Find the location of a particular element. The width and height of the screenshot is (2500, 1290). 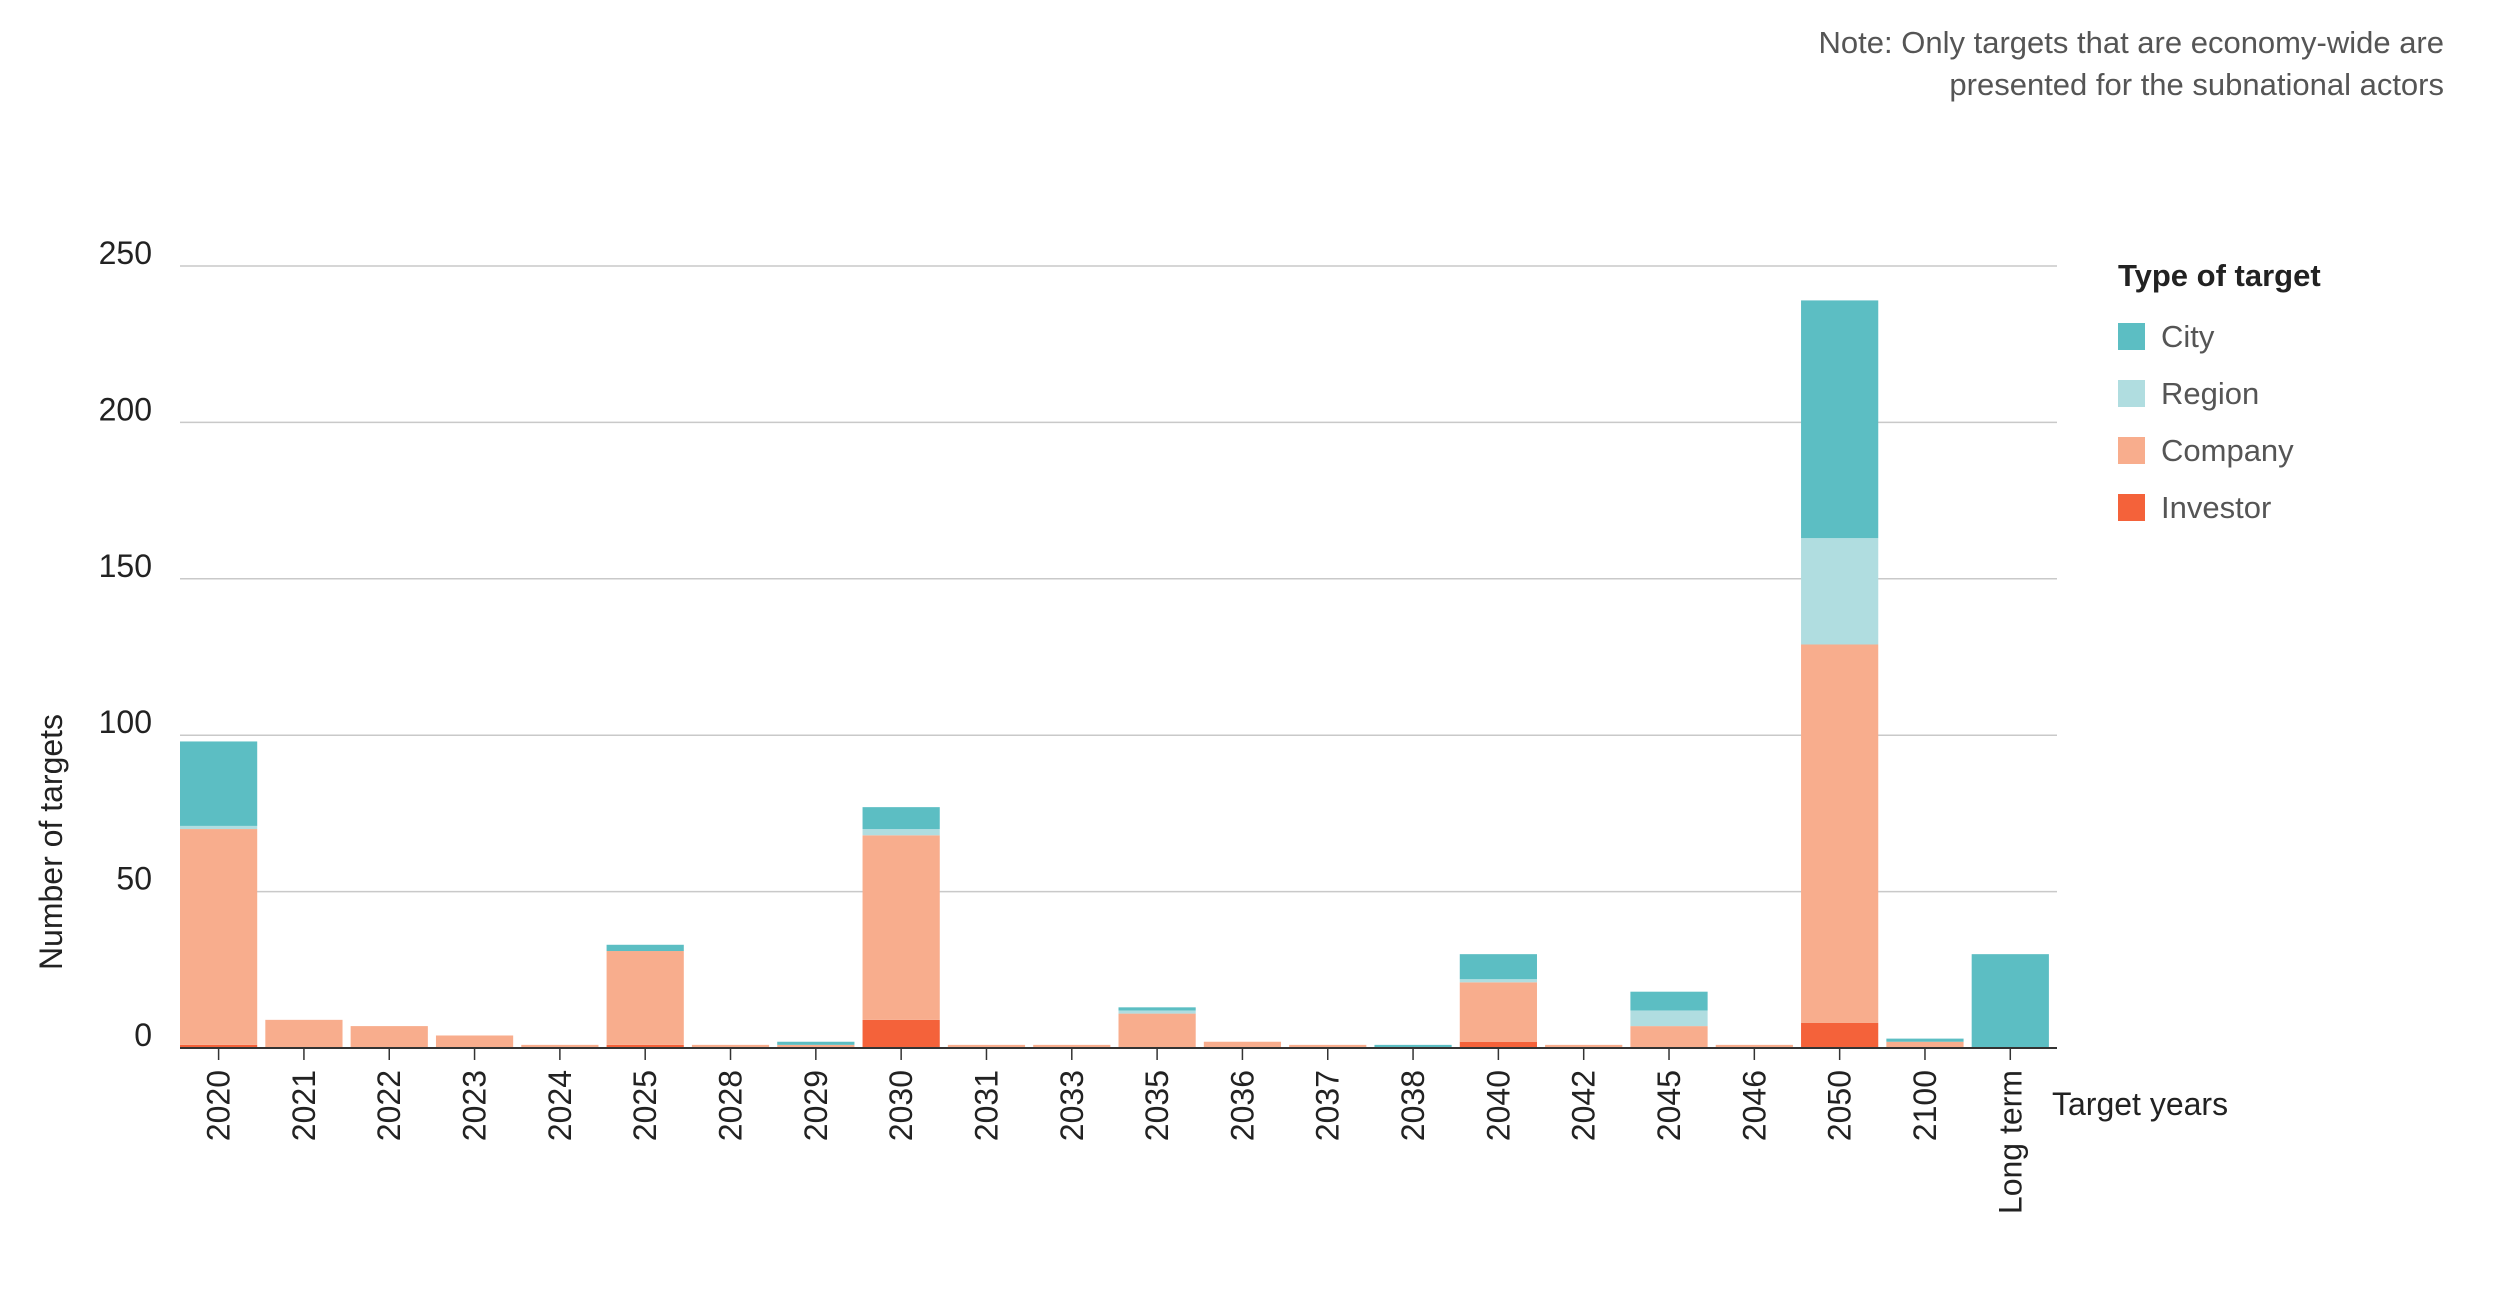

x-tick-label: Long term is located at coordinates (2010, 1142).